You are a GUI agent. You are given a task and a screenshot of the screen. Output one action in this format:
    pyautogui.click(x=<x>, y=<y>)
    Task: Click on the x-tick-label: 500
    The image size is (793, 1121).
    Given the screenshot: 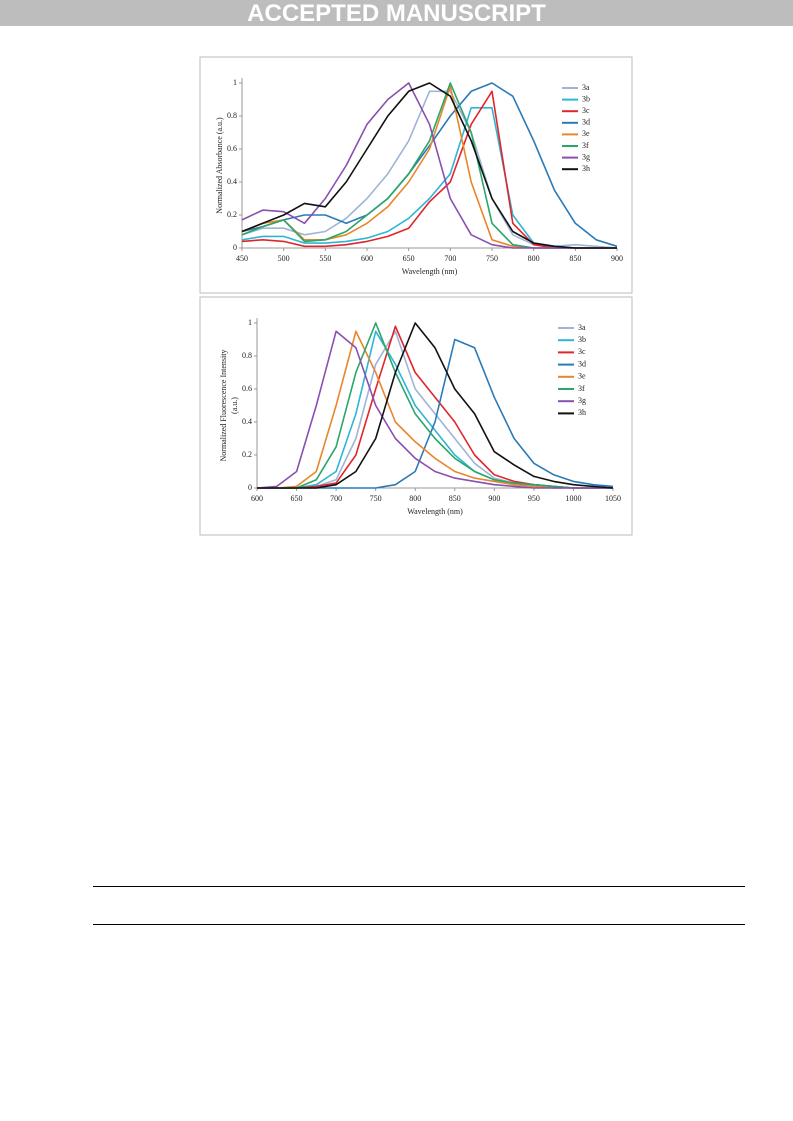 What is the action you would take?
    pyautogui.click(x=284, y=258)
    